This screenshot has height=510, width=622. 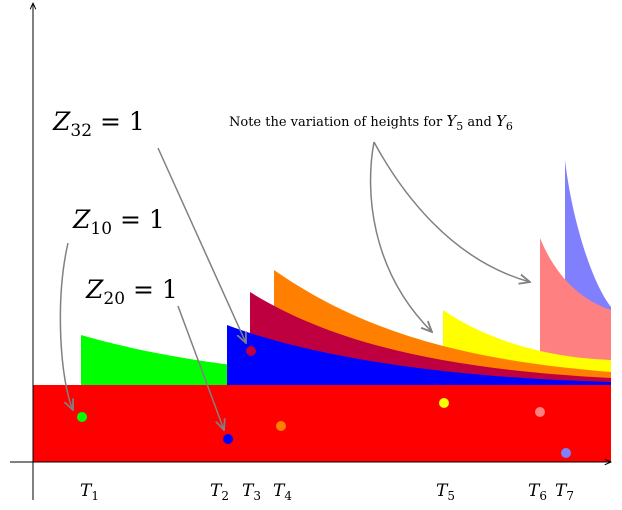 I want to click on blue-event-dot, so click(x=228, y=439).